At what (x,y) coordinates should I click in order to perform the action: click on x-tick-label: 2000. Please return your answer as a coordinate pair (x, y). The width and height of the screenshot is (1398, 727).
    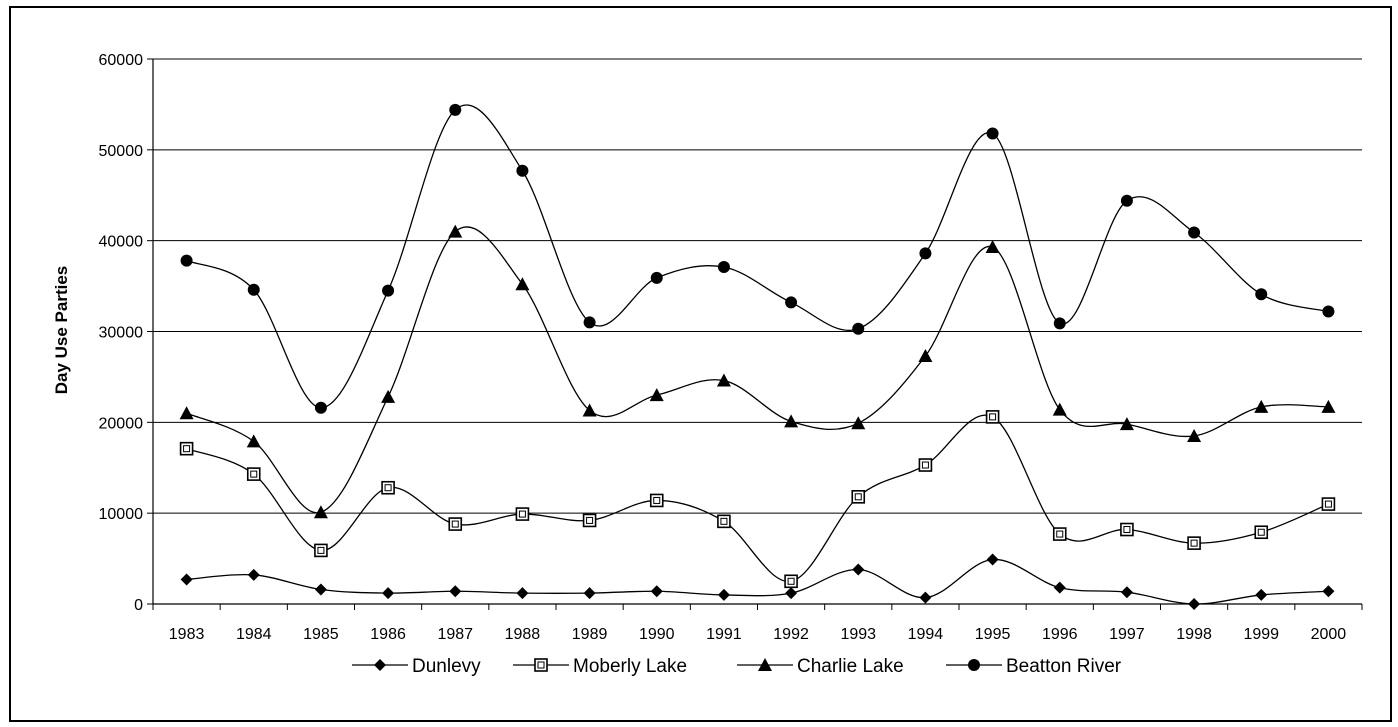
    Looking at the image, I should click on (1329, 634).